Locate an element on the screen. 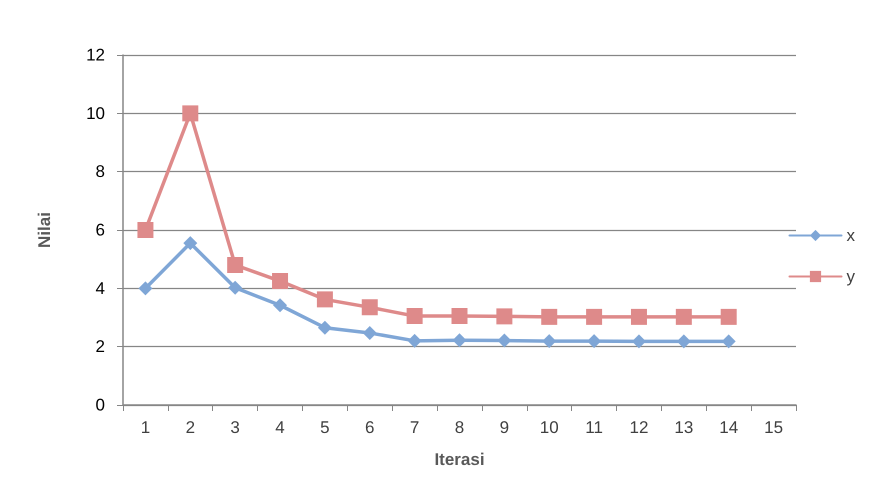  x-tick-label: 9 is located at coordinates (505, 427).